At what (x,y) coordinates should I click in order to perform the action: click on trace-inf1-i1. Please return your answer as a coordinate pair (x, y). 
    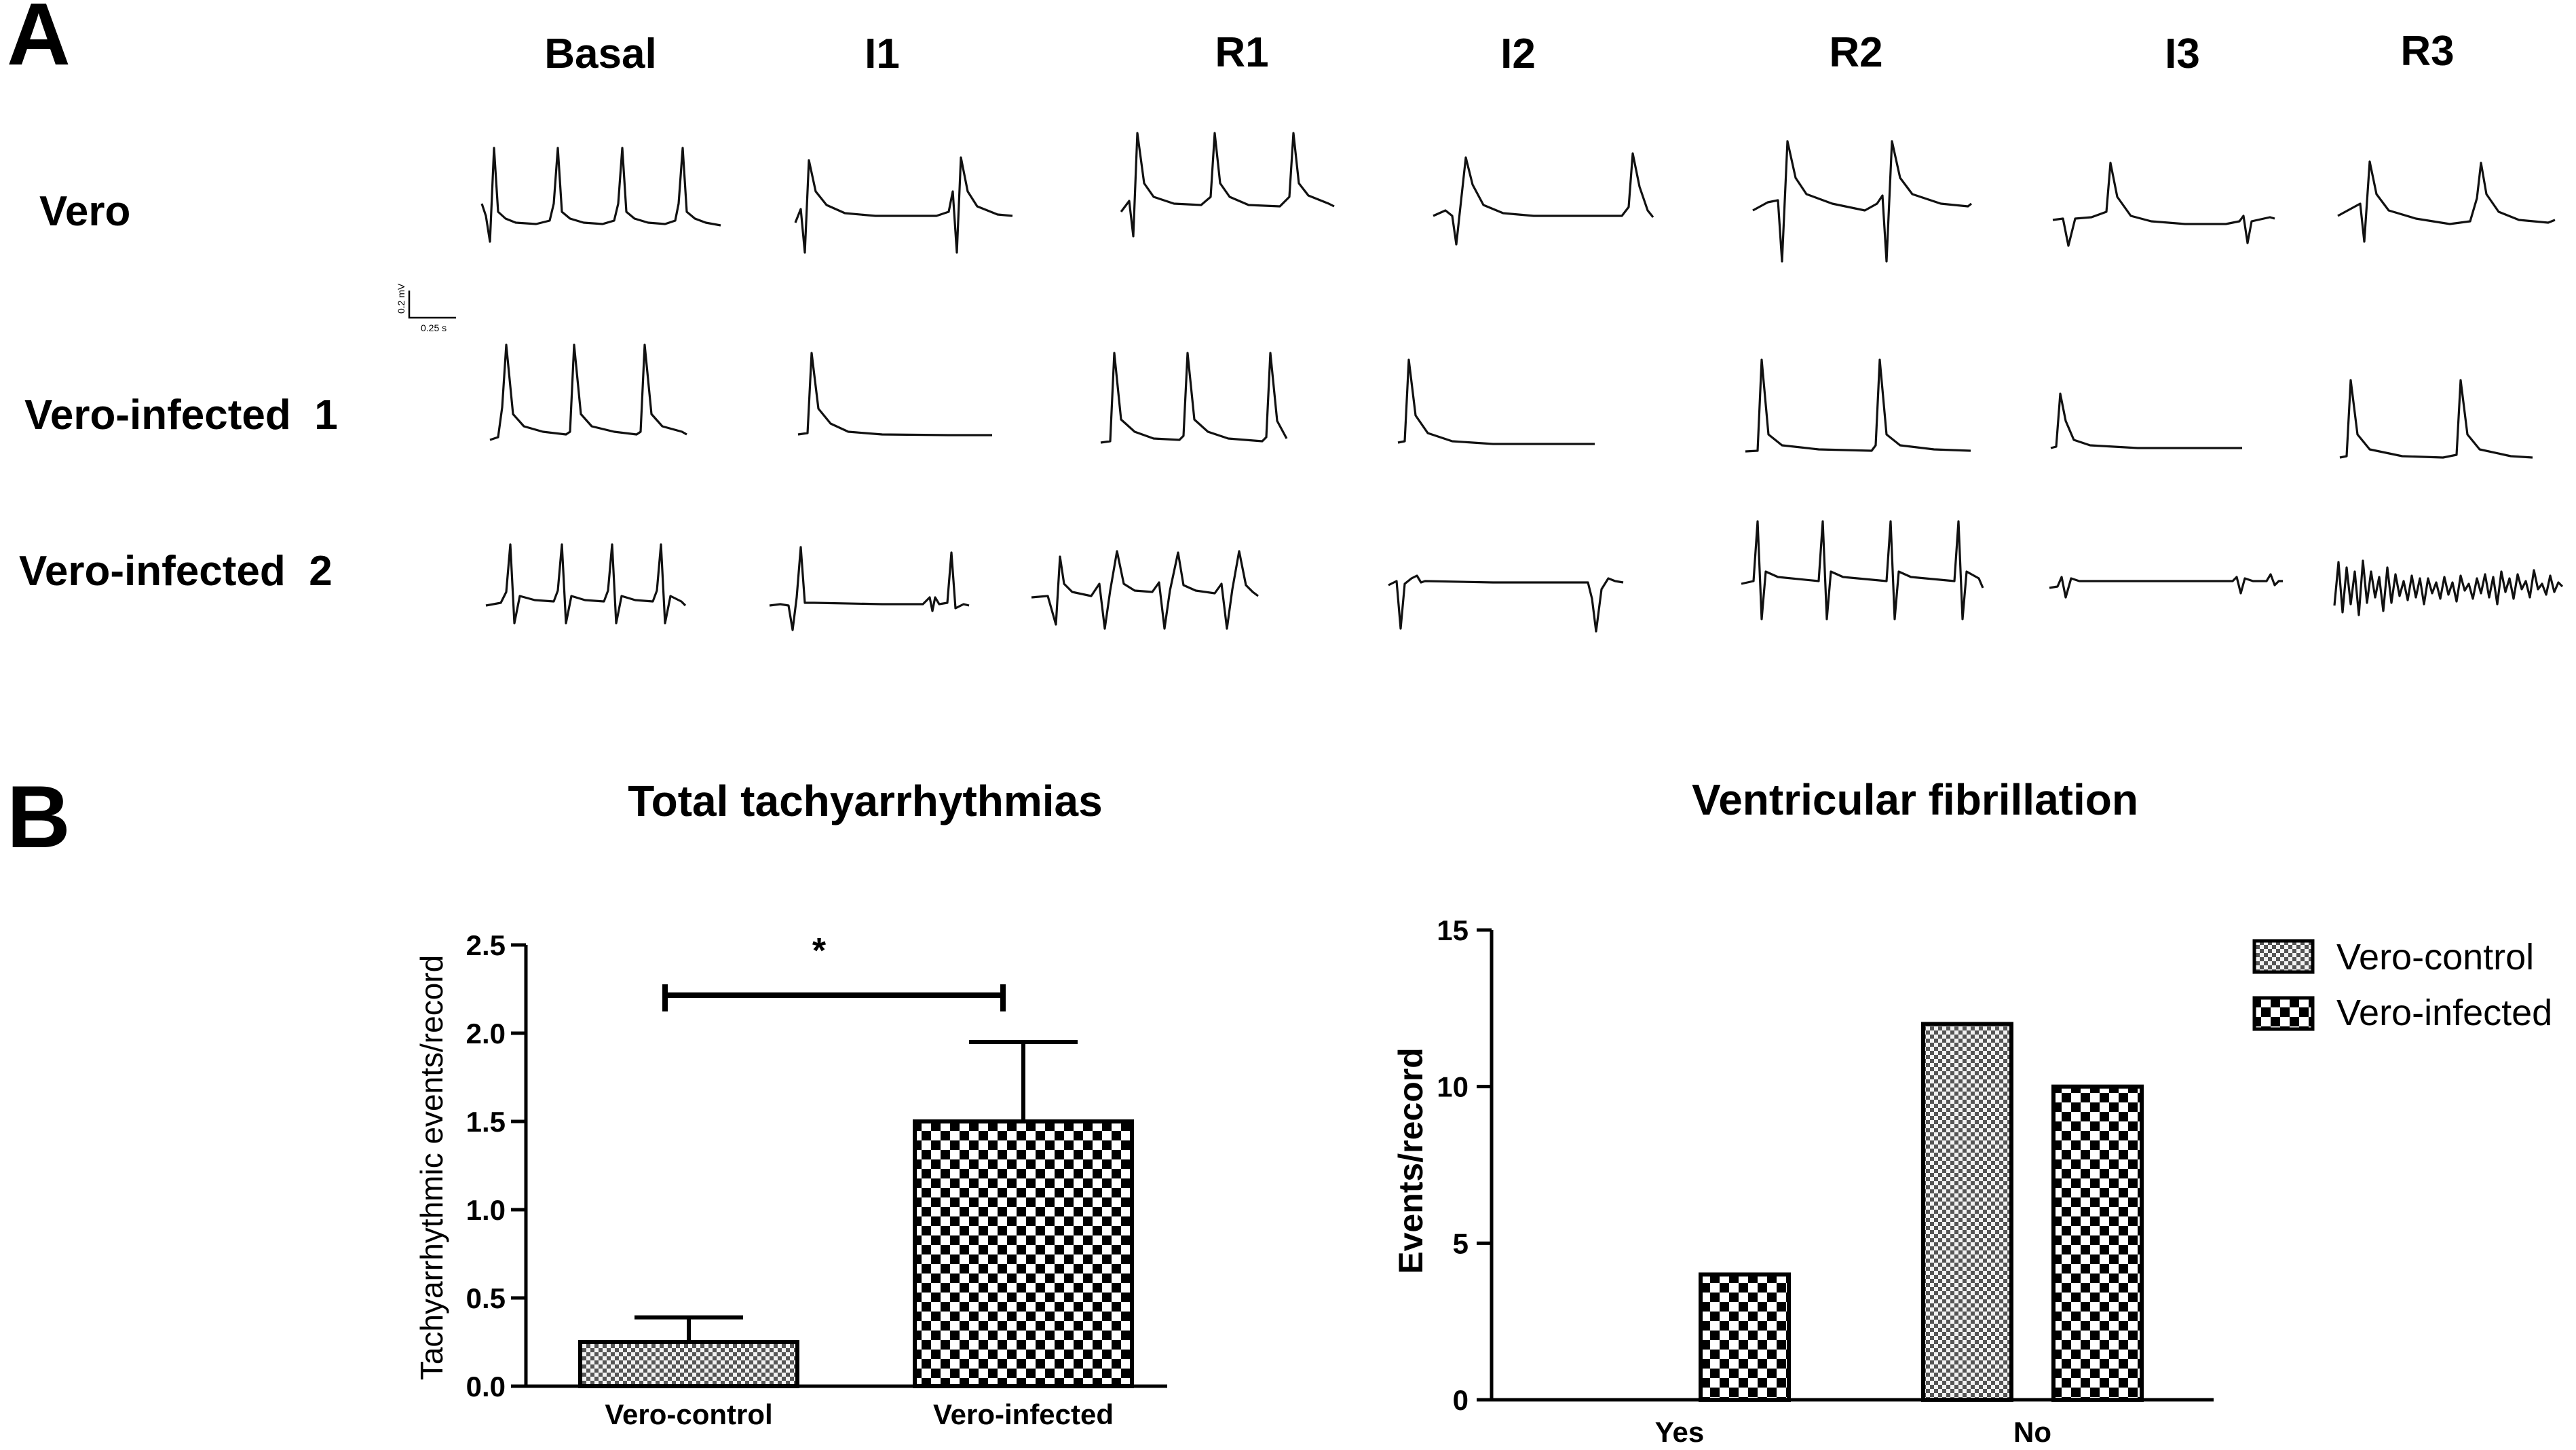
    Looking at the image, I should click on (894, 394).